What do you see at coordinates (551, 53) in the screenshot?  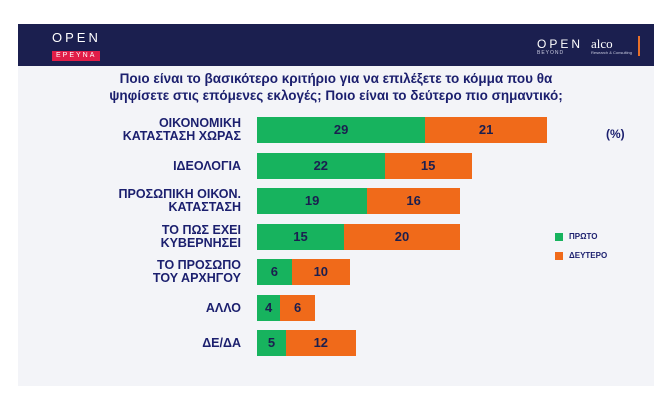 I see `logo-right-sub: BEYOND` at bounding box center [551, 53].